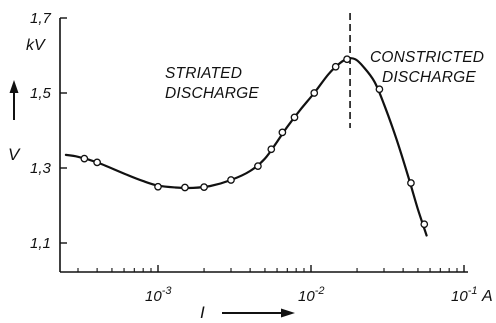  I want to click on x-axis-label: I, so click(202, 312).